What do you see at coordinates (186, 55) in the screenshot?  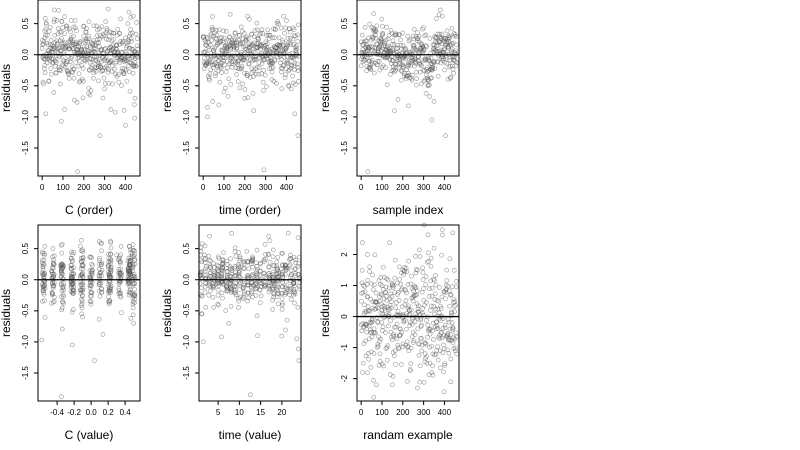 I see `y-tick-label: 0.0` at bounding box center [186, 55].